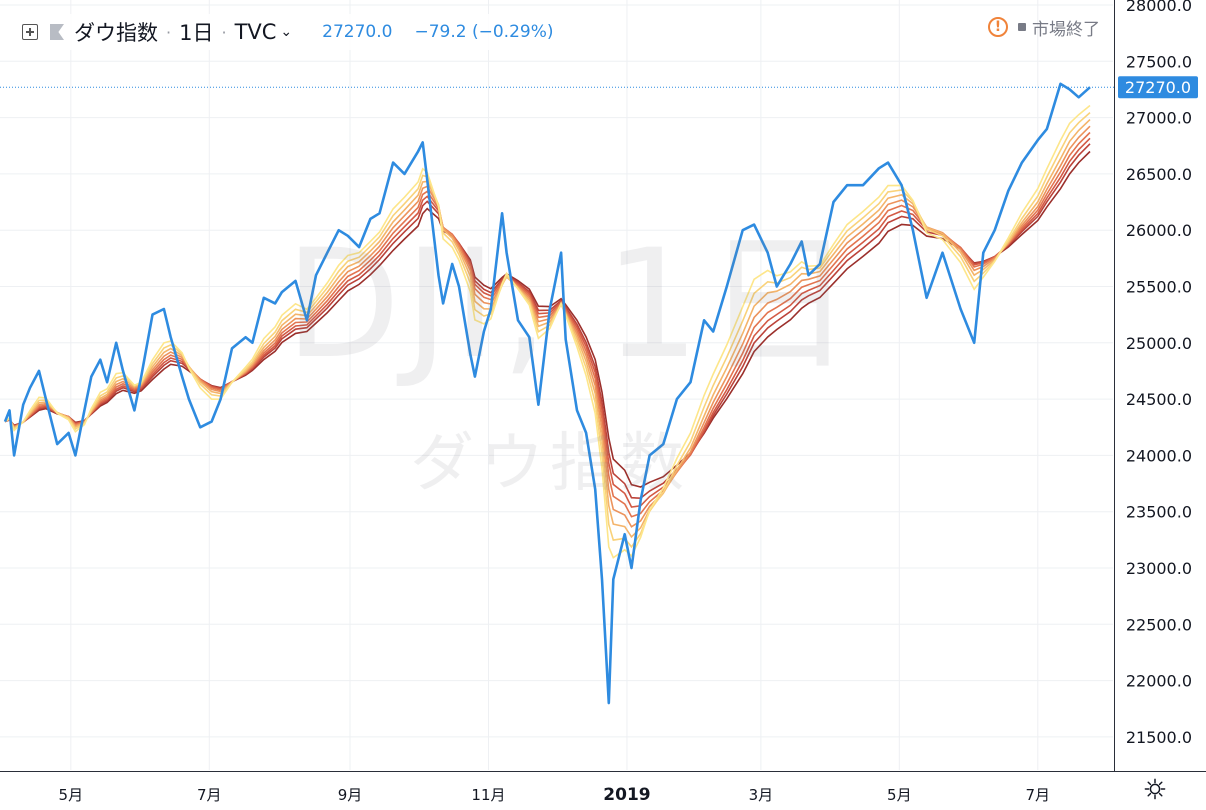 The height and width of the screenshot is (810, 1206). What do you see at coordinates (1022, 27) in the screenshot?
I see `status-dot-icon` at bounding box center [1022, 27].